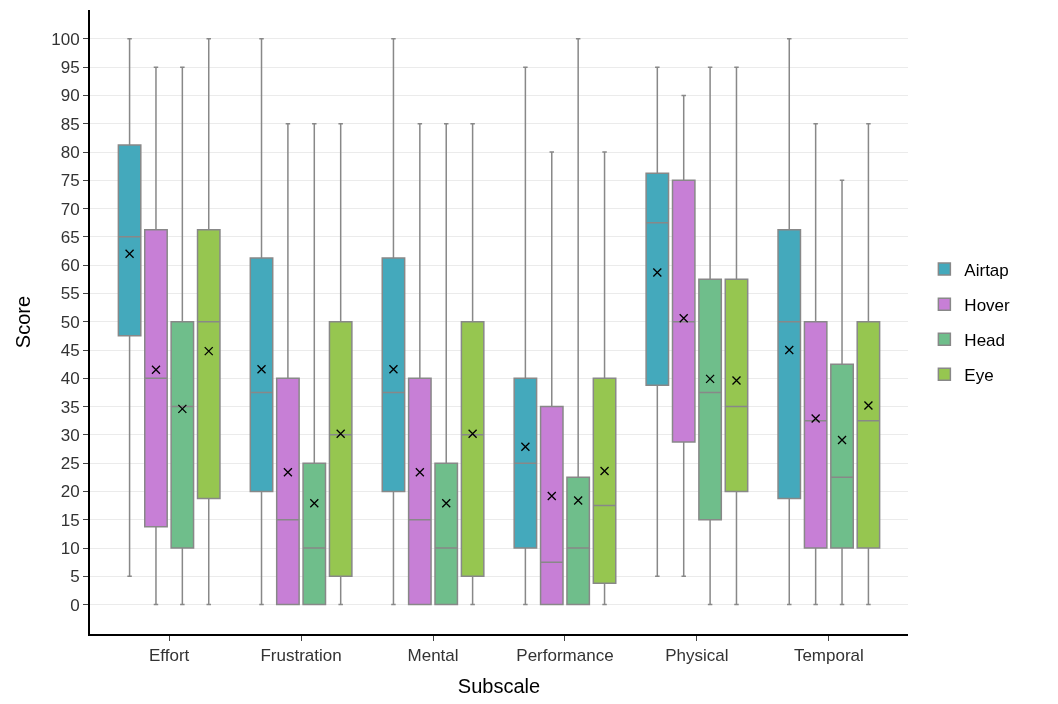 The height and width of the screenshot is (704, 1058). What do you see at coordinates (70, 181) in the screenshot?
I see `y-tick-label: 75` at bounding box center [70, 181].